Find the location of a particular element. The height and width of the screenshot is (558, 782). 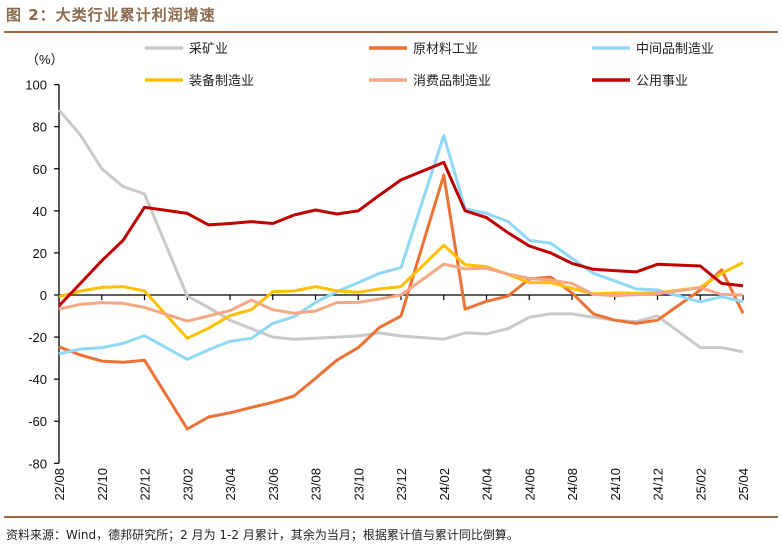

y-tick-label: -20 is located at coordinates (37, 337).